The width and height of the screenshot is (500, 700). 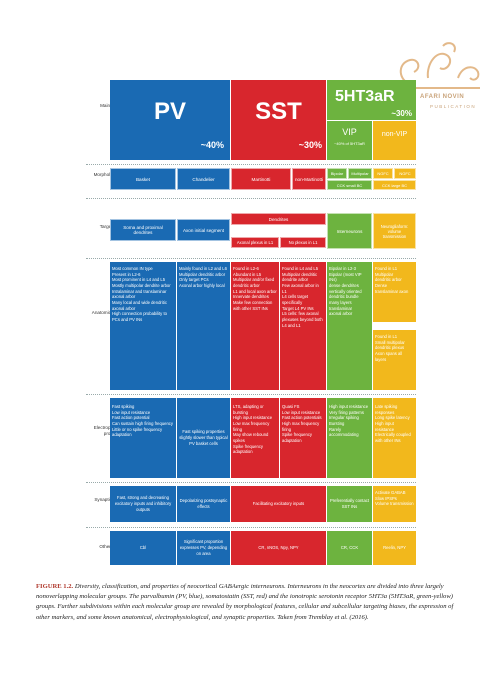 I want to click on anat-nonvip-a-item: translaminar axon, so click(x=392, y=291).